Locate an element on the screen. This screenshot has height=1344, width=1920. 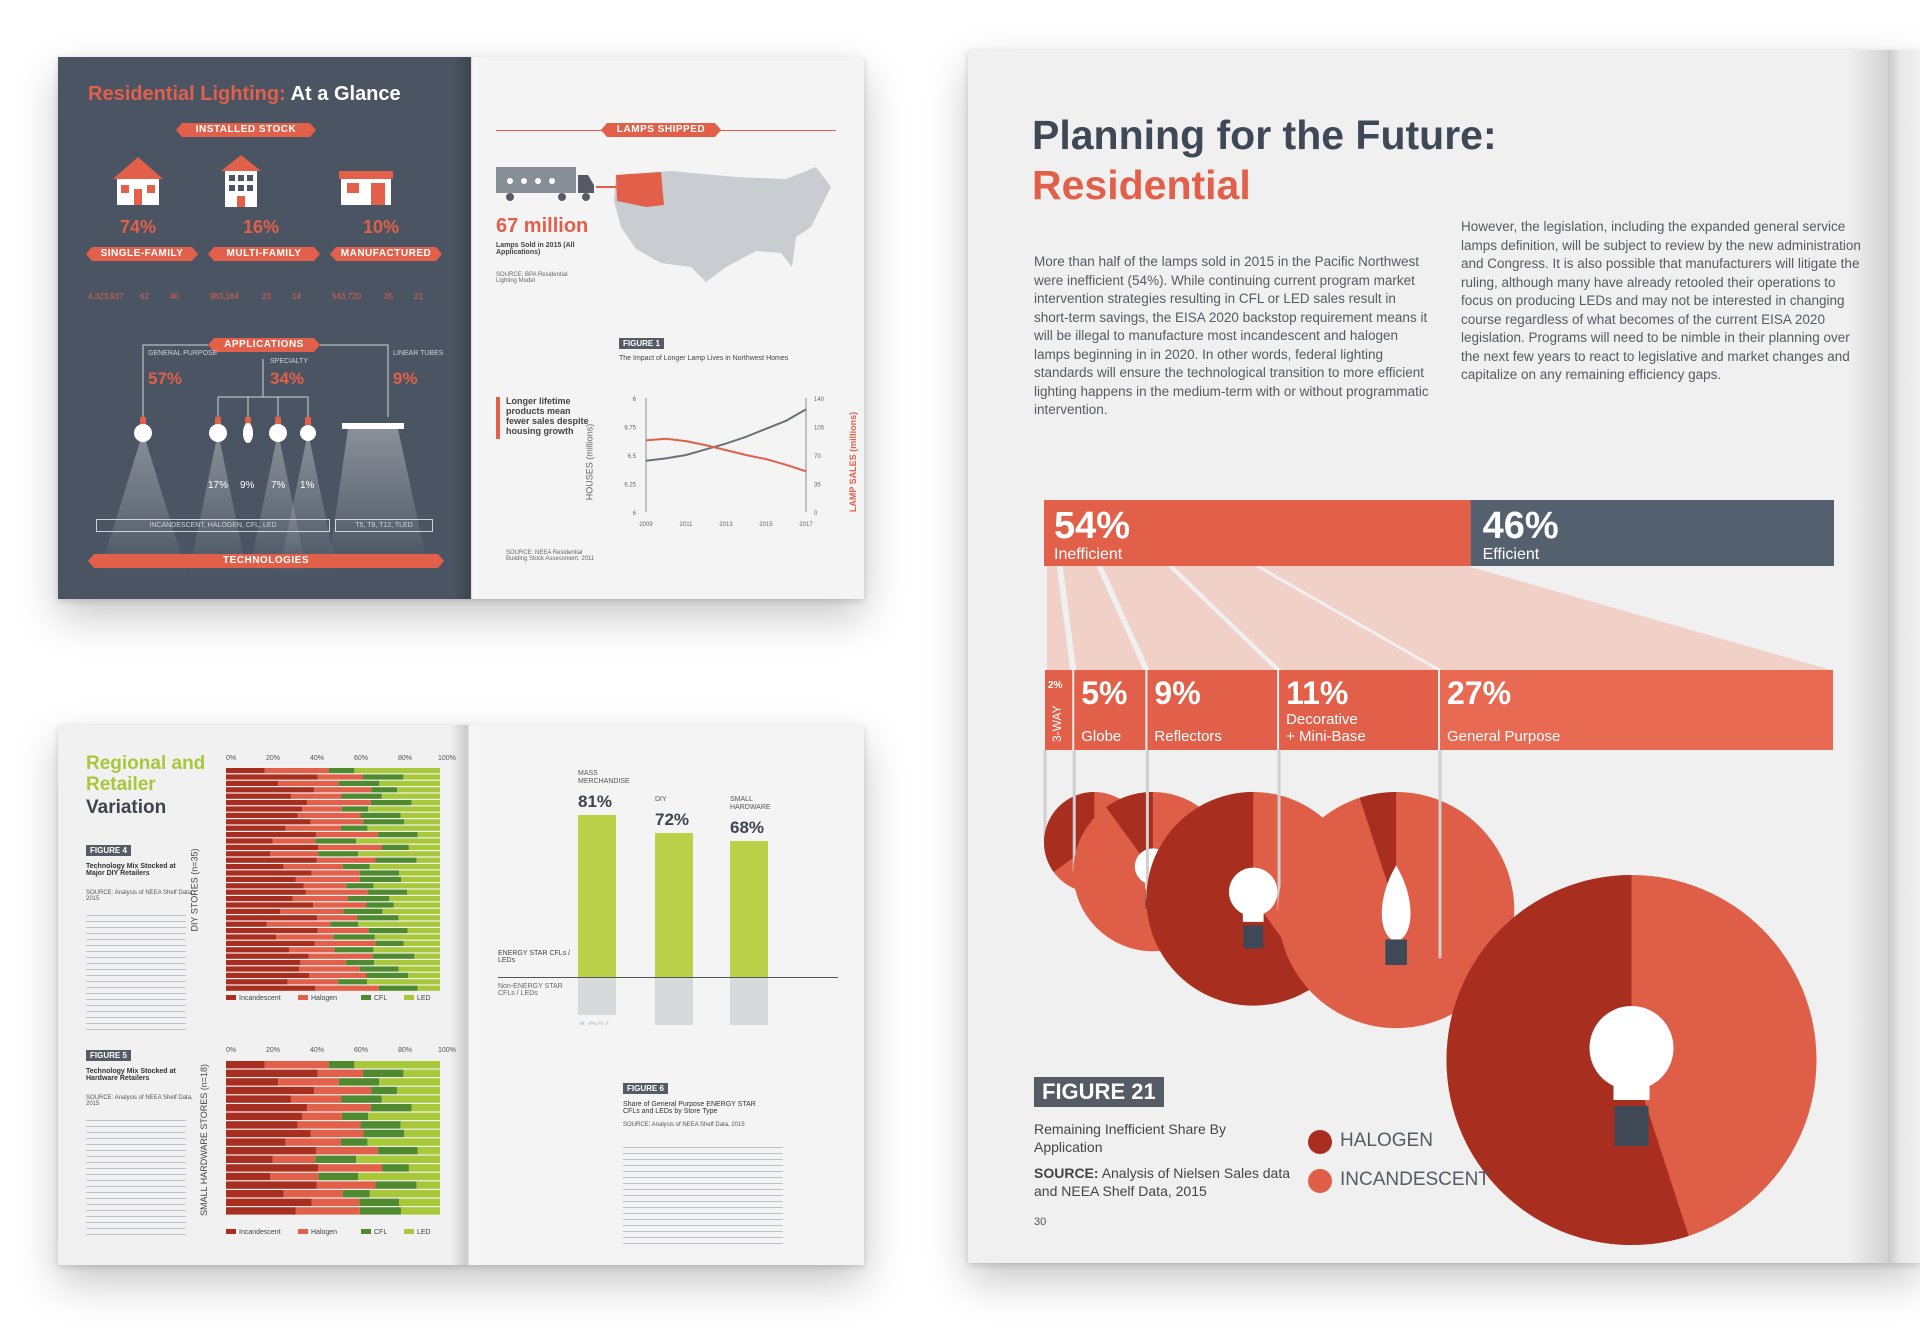
breakdown-value-label: 27% is located at coordinates (1479, 693).